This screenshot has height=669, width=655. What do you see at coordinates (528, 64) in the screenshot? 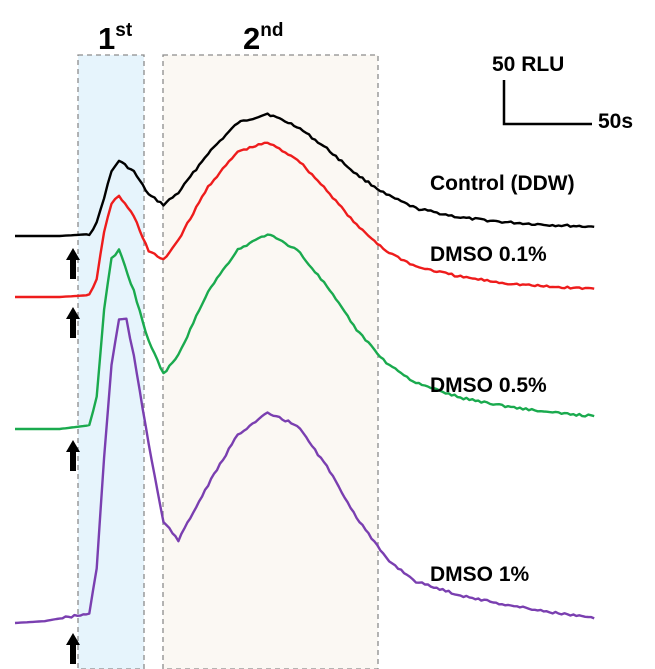
I see `scale-bar-y-label: 50 RLU` at bounding box center [528, 64].